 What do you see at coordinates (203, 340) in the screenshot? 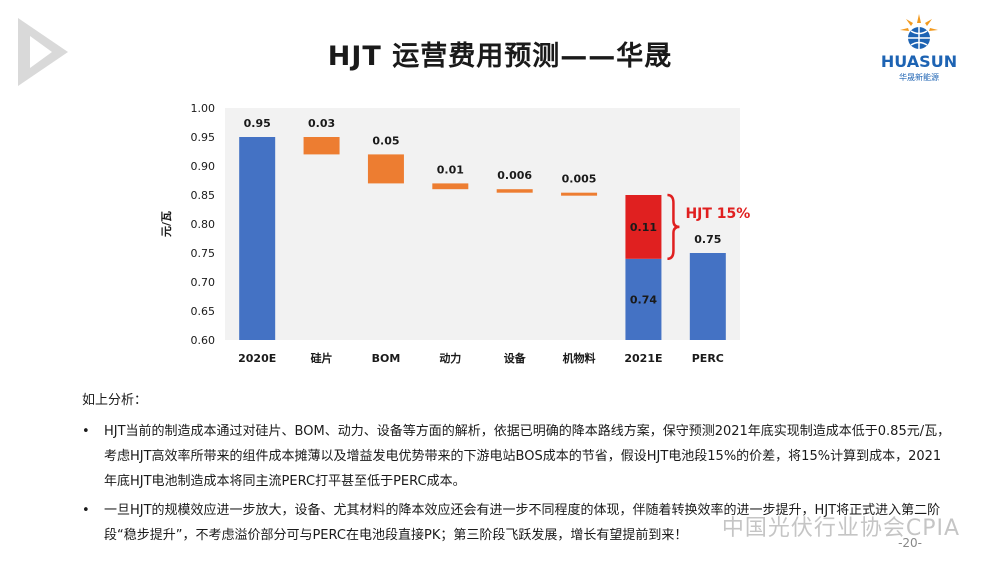
I see `y-tick-label: 0.60` at bounding box center [203, 340].